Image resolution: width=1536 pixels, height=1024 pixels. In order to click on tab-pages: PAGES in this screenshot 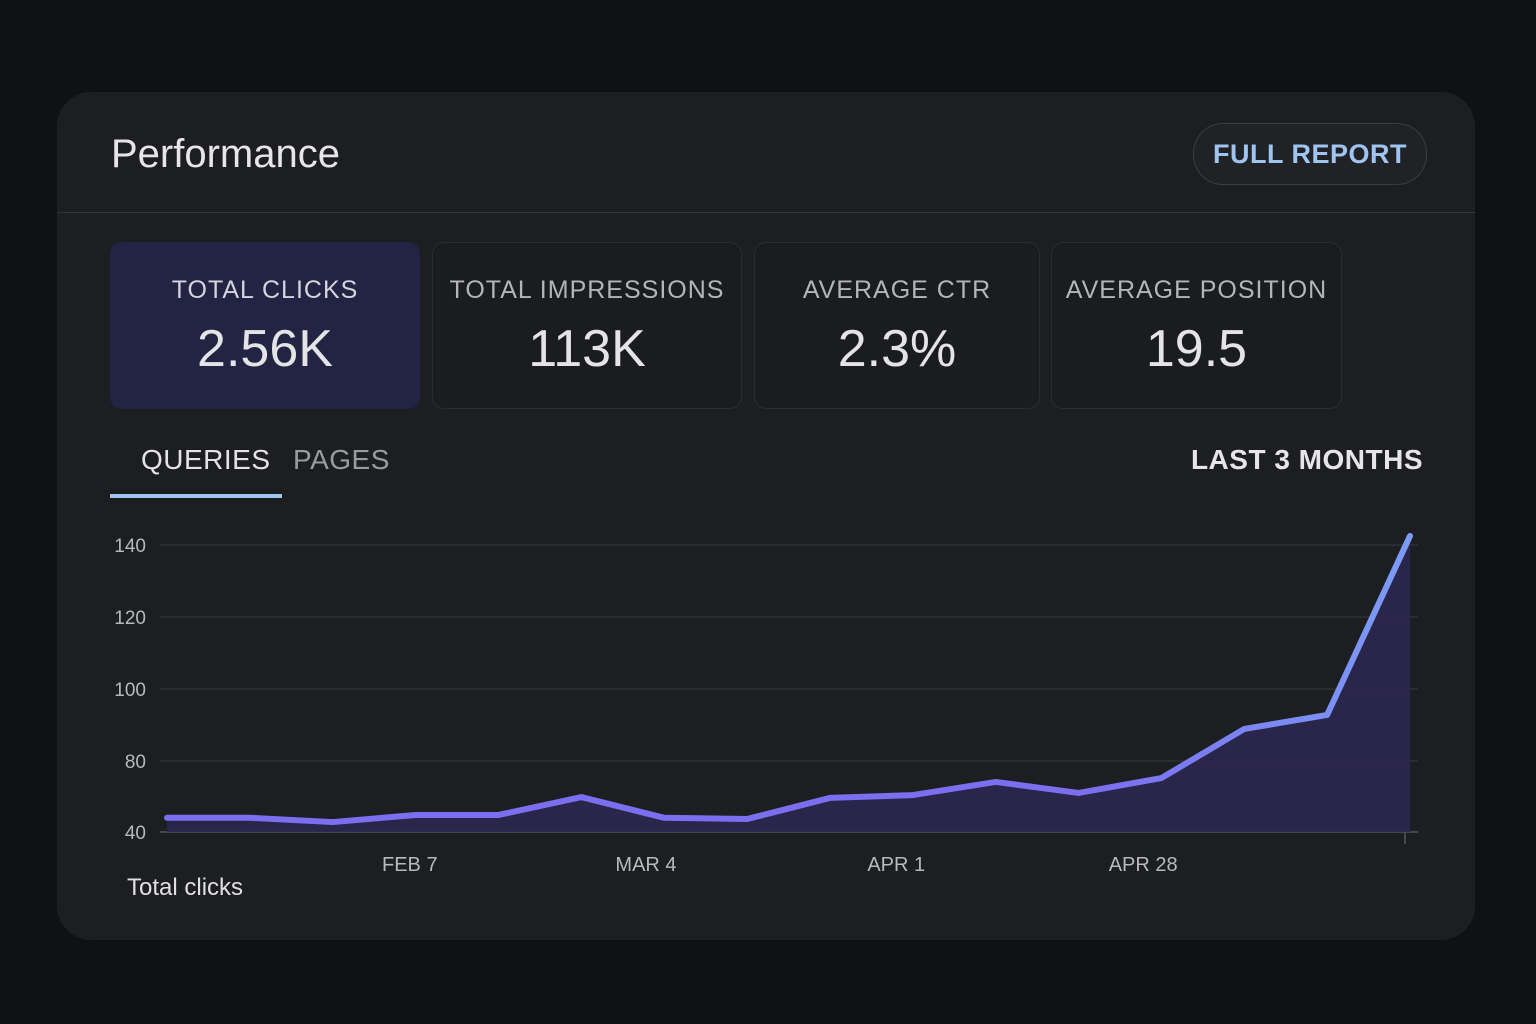, I will do `click(341, 459)`.